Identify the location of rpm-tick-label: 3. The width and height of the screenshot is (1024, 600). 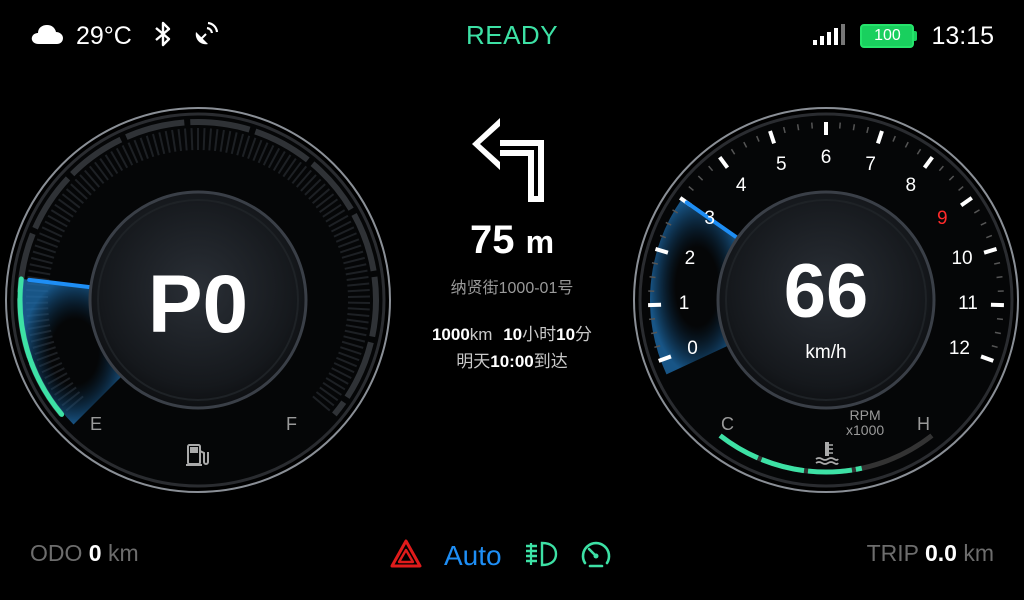
(709, 218).